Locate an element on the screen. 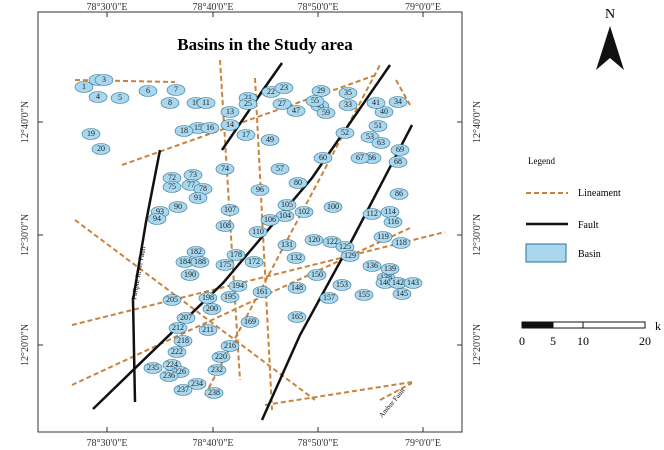  basin-label: 232 is located at coordinates (217, 369).